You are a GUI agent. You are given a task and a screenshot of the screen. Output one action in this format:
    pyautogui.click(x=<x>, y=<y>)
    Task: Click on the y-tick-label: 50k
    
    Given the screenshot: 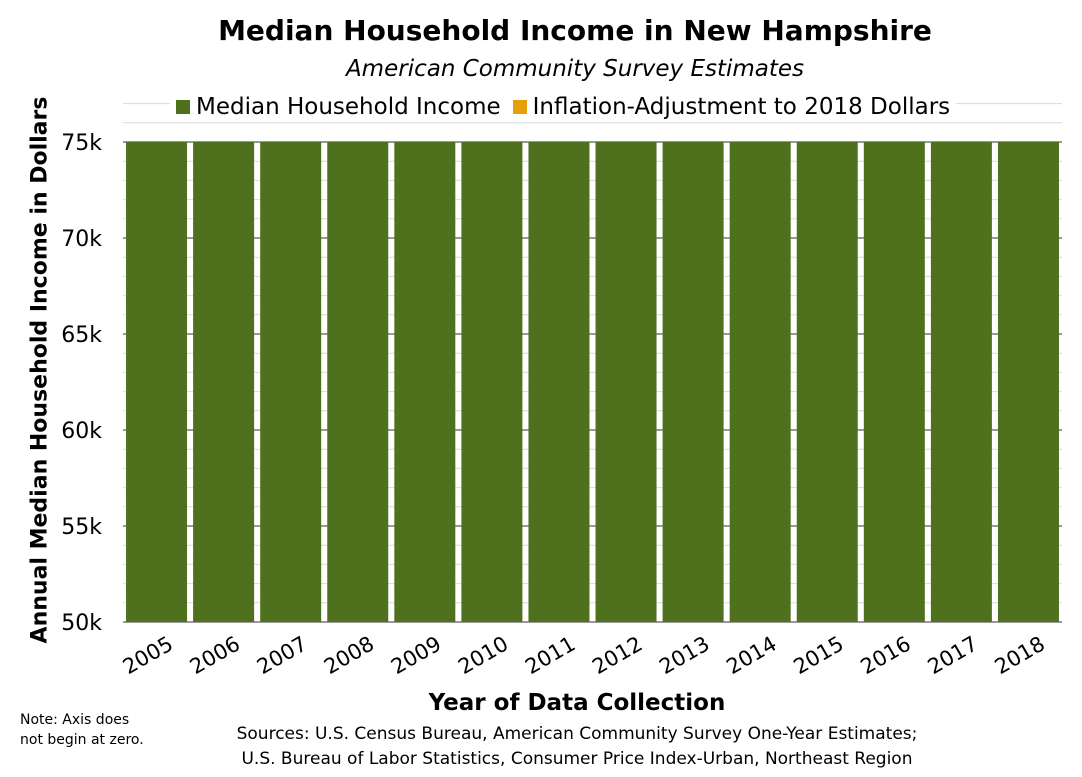 What is the action you would take?
    pyautogui.click(x=81, y=623)
    